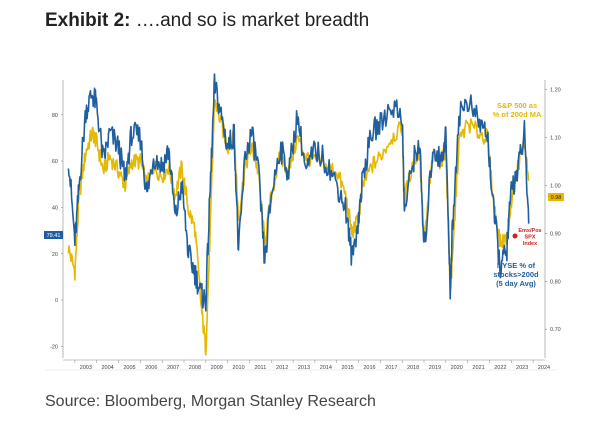  I want to click on x-tick-label: 2007, so click(173, 368).